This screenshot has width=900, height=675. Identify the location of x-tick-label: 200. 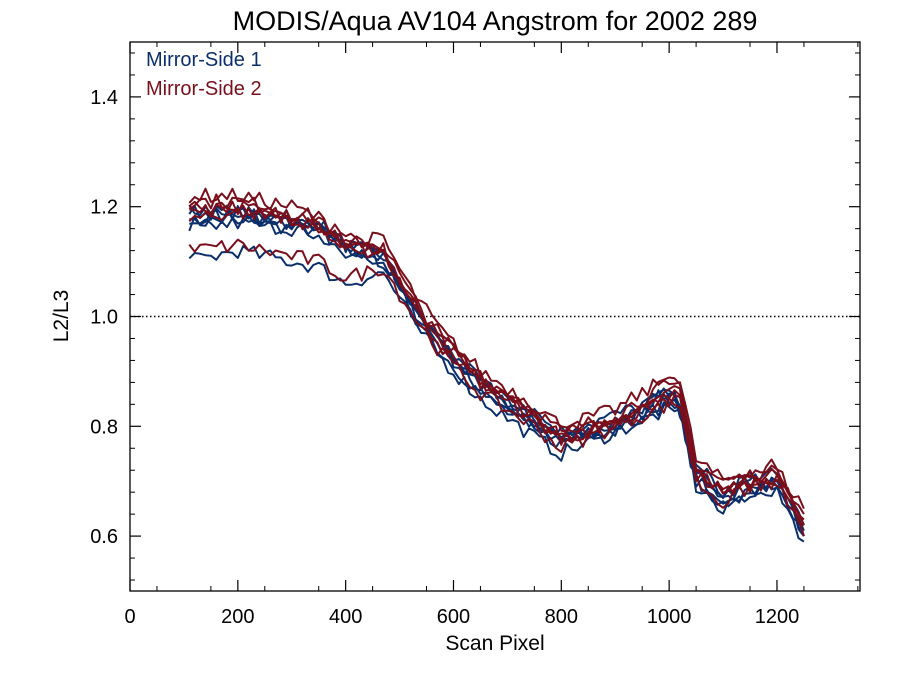
(237, 617).